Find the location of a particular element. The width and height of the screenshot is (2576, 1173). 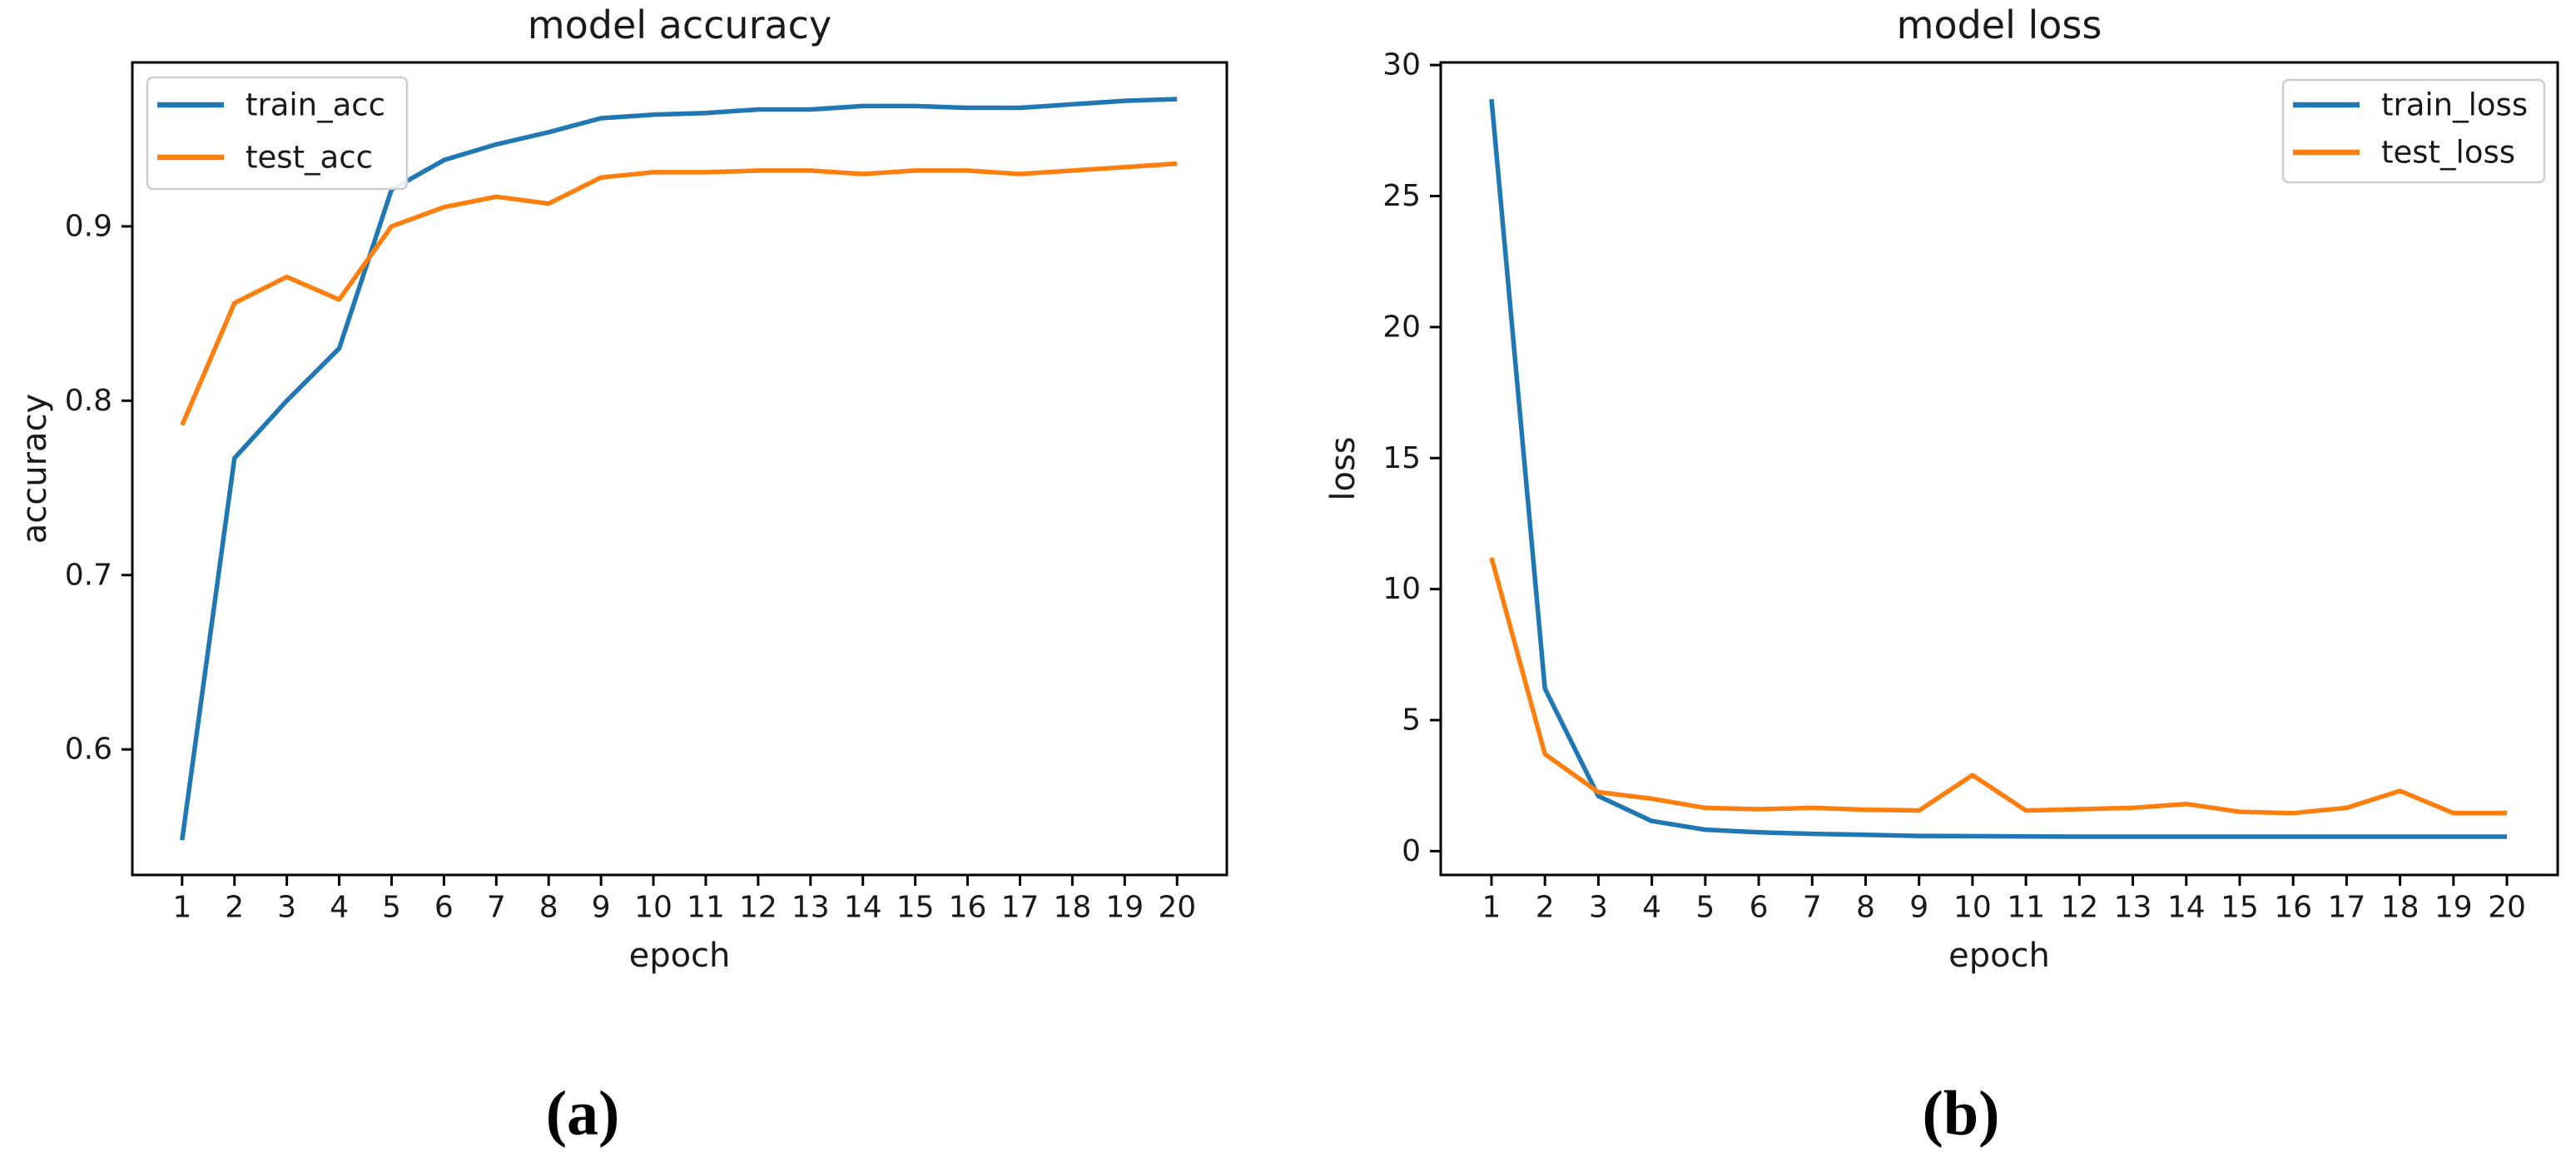

panel-caption-b: (b) is located at coordinates (1961, 1114).